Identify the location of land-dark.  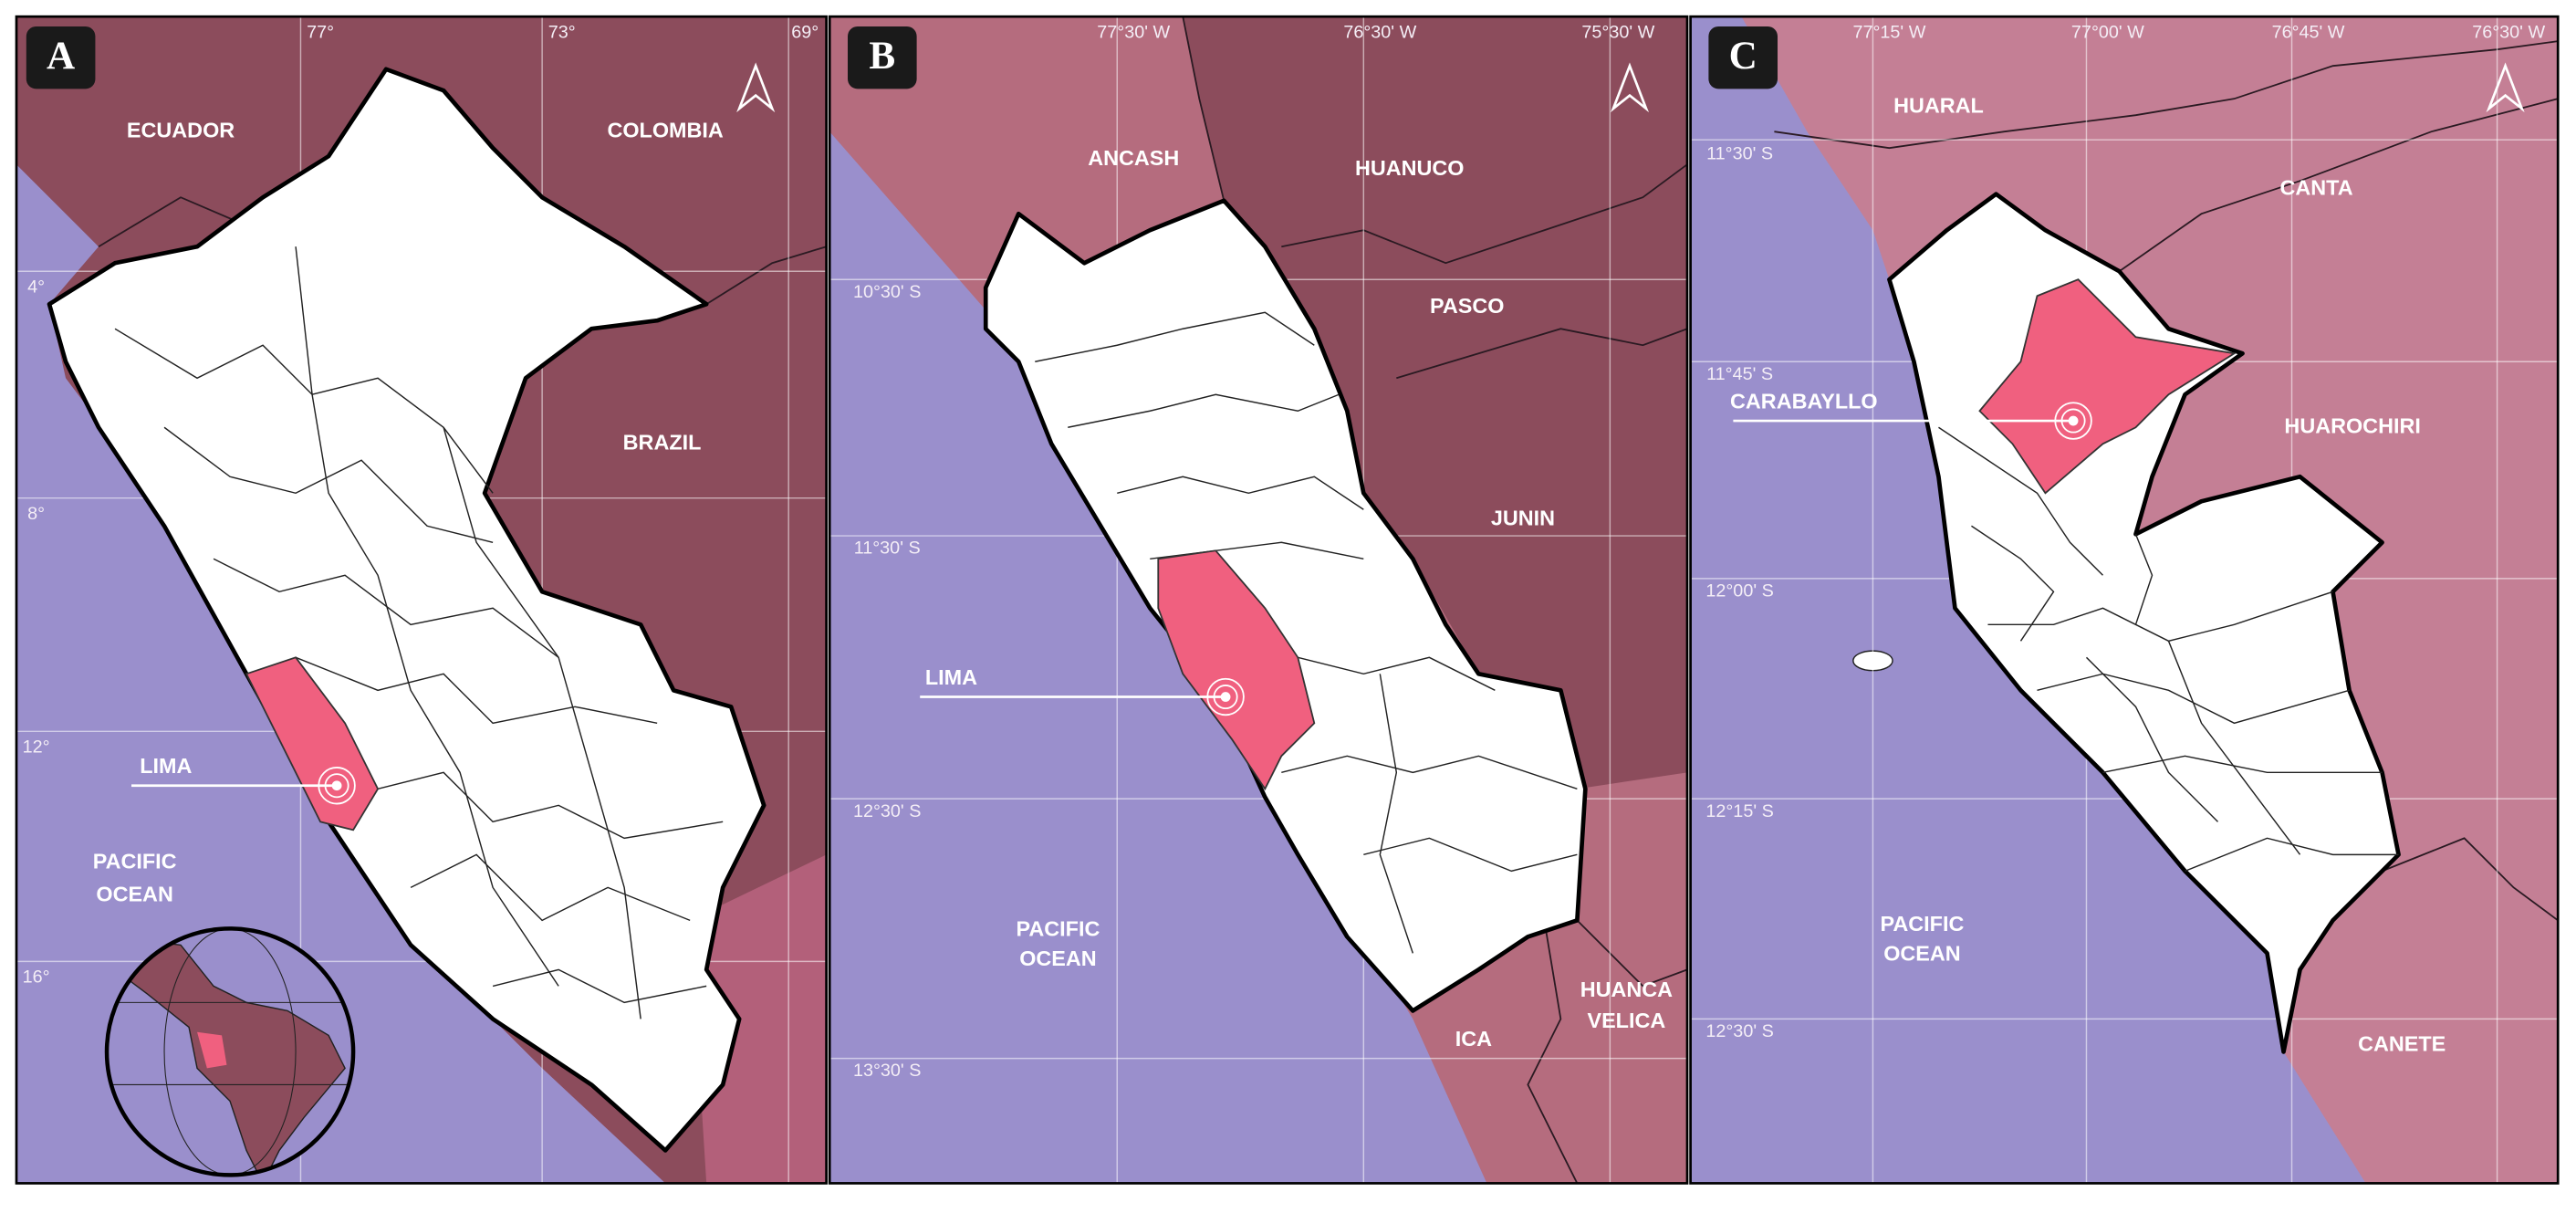
(1435, 402).